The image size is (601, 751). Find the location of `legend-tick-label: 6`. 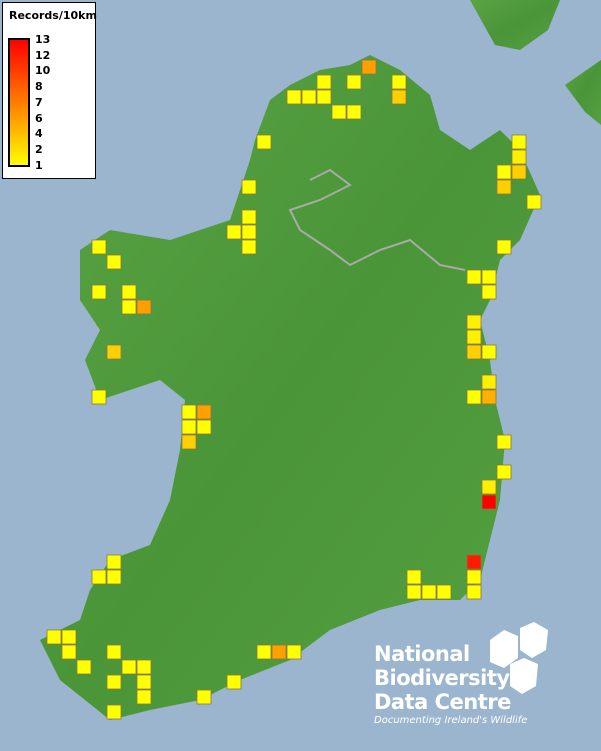

legend-tick-label: 6 is located at coordinates (39, 118).